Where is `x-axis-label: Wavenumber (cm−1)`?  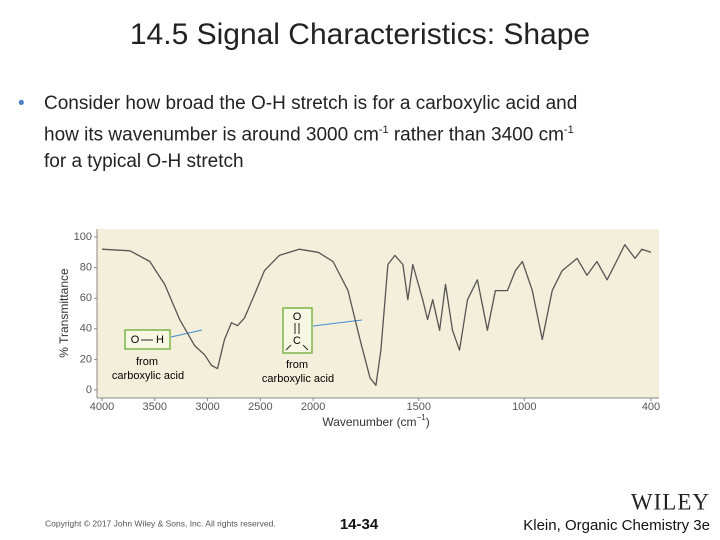 x-axis-label: Wavenumber (cm−1) is located at coordinates (375, 421).